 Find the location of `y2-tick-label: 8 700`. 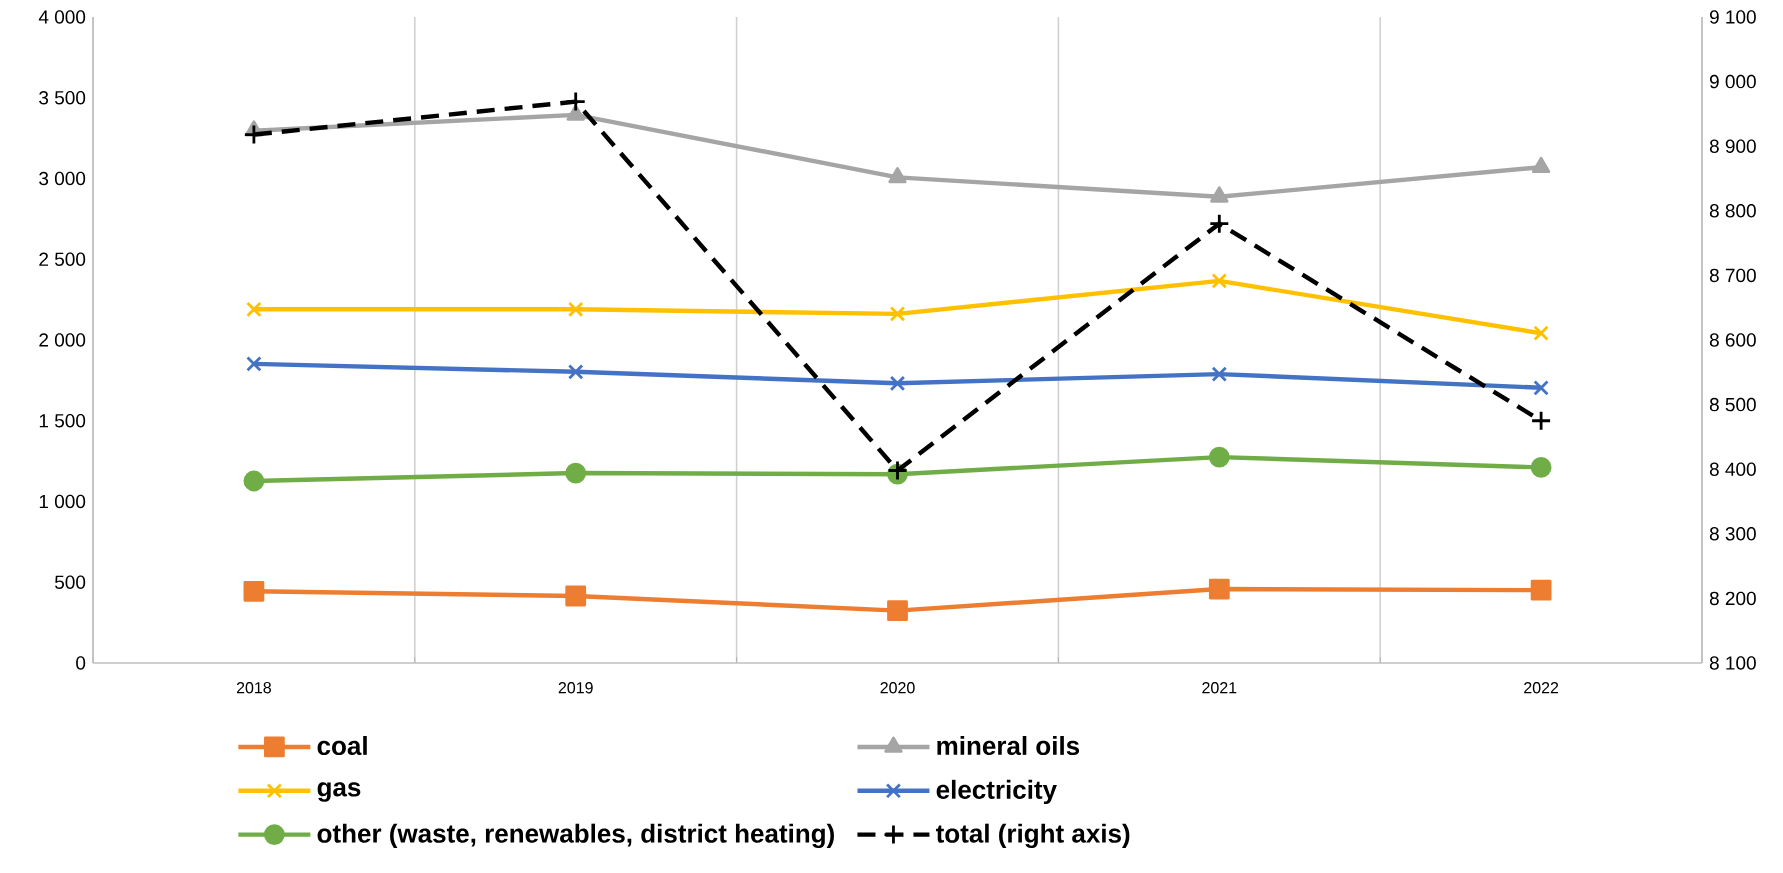

y2-tick-label: 8 700 is located at coordinates (1732, 275).